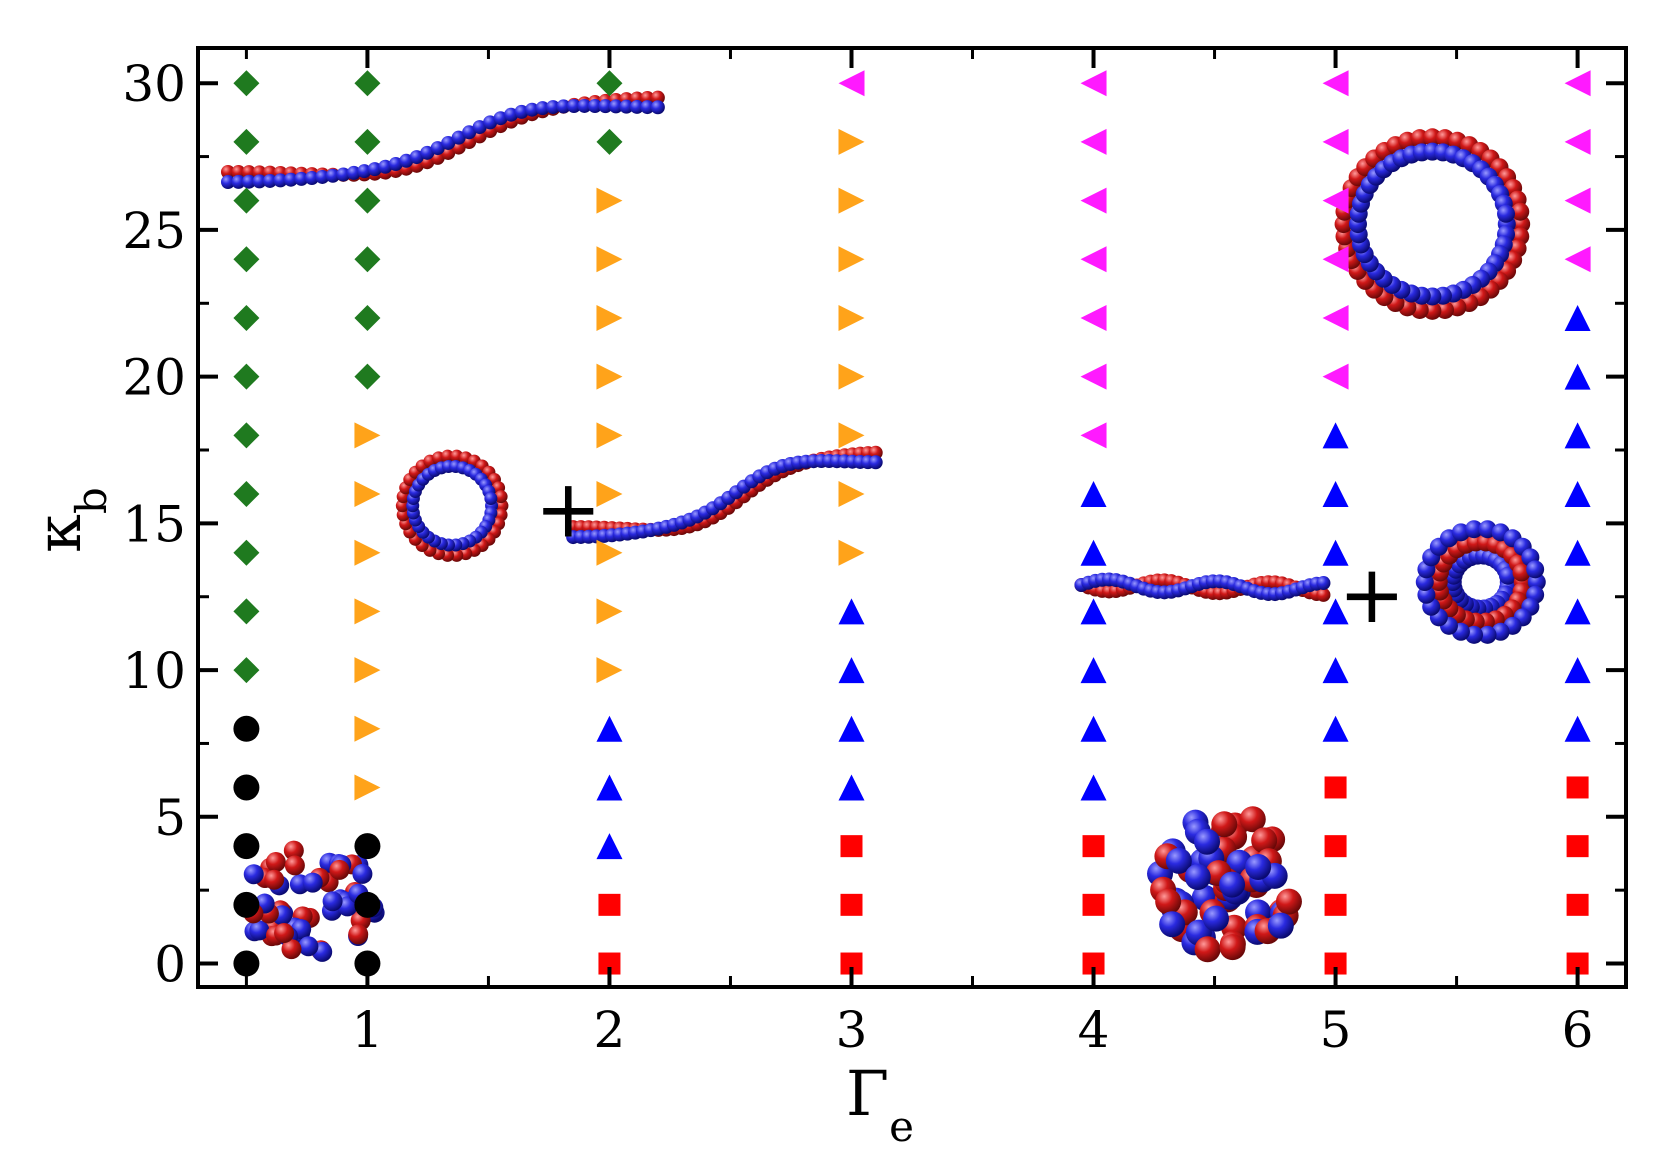  I want to click on y-tick-label: 25, so click(154, 231).